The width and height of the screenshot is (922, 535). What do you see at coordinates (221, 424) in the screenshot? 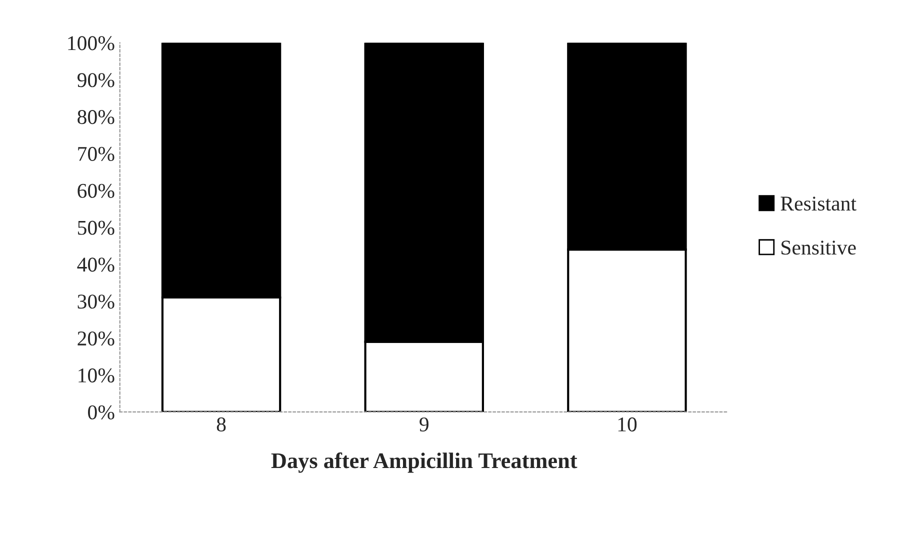
I see `x-tick-label: 8` at bounding box center [221, 424].